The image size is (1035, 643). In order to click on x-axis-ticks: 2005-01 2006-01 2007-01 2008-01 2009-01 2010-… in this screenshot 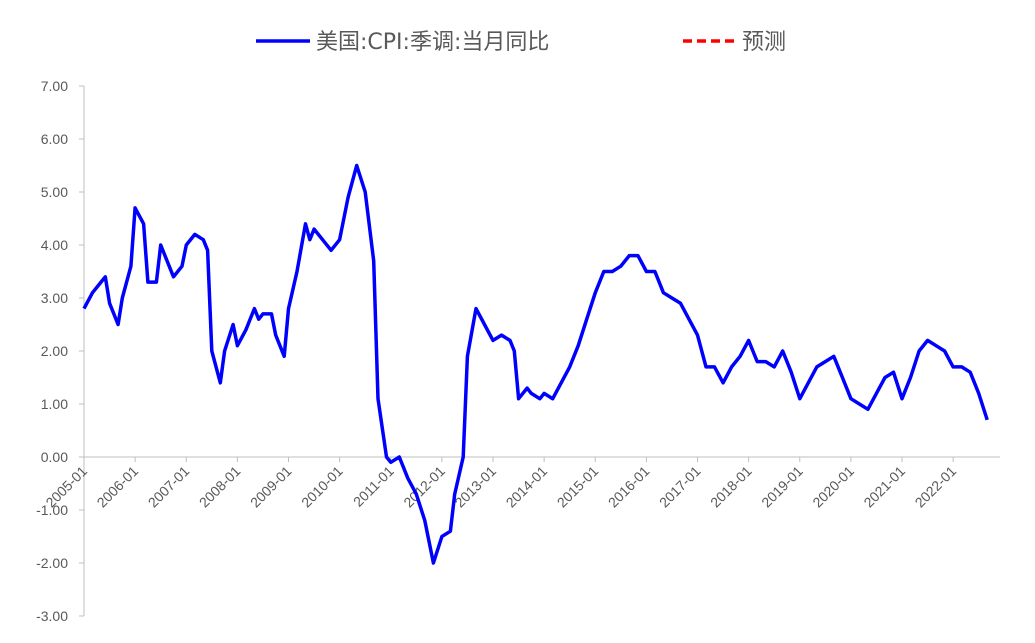, I will do `click(500, 483)`.